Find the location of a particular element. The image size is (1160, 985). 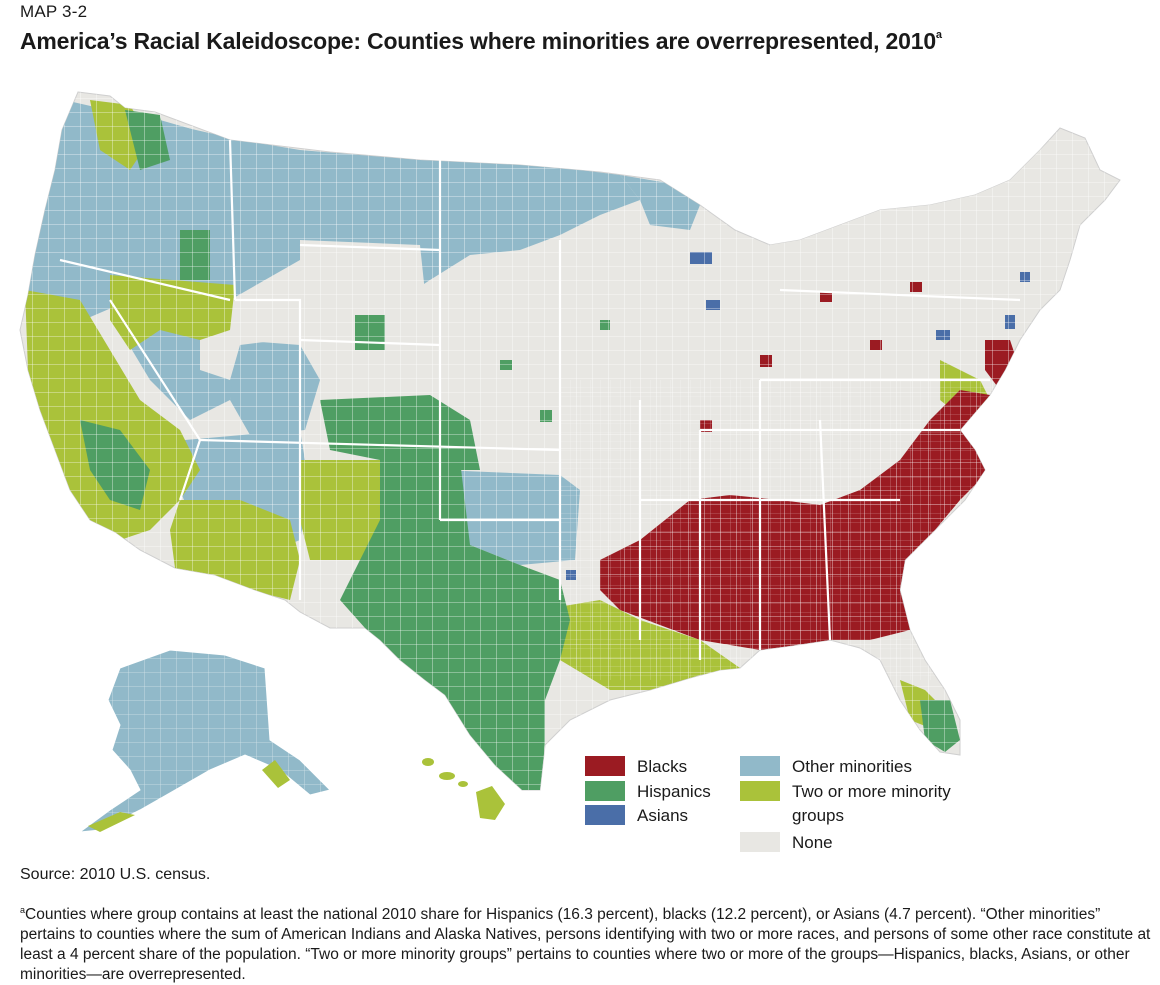

legend-swatch-other-minorities is located at coordinates (760, 766).